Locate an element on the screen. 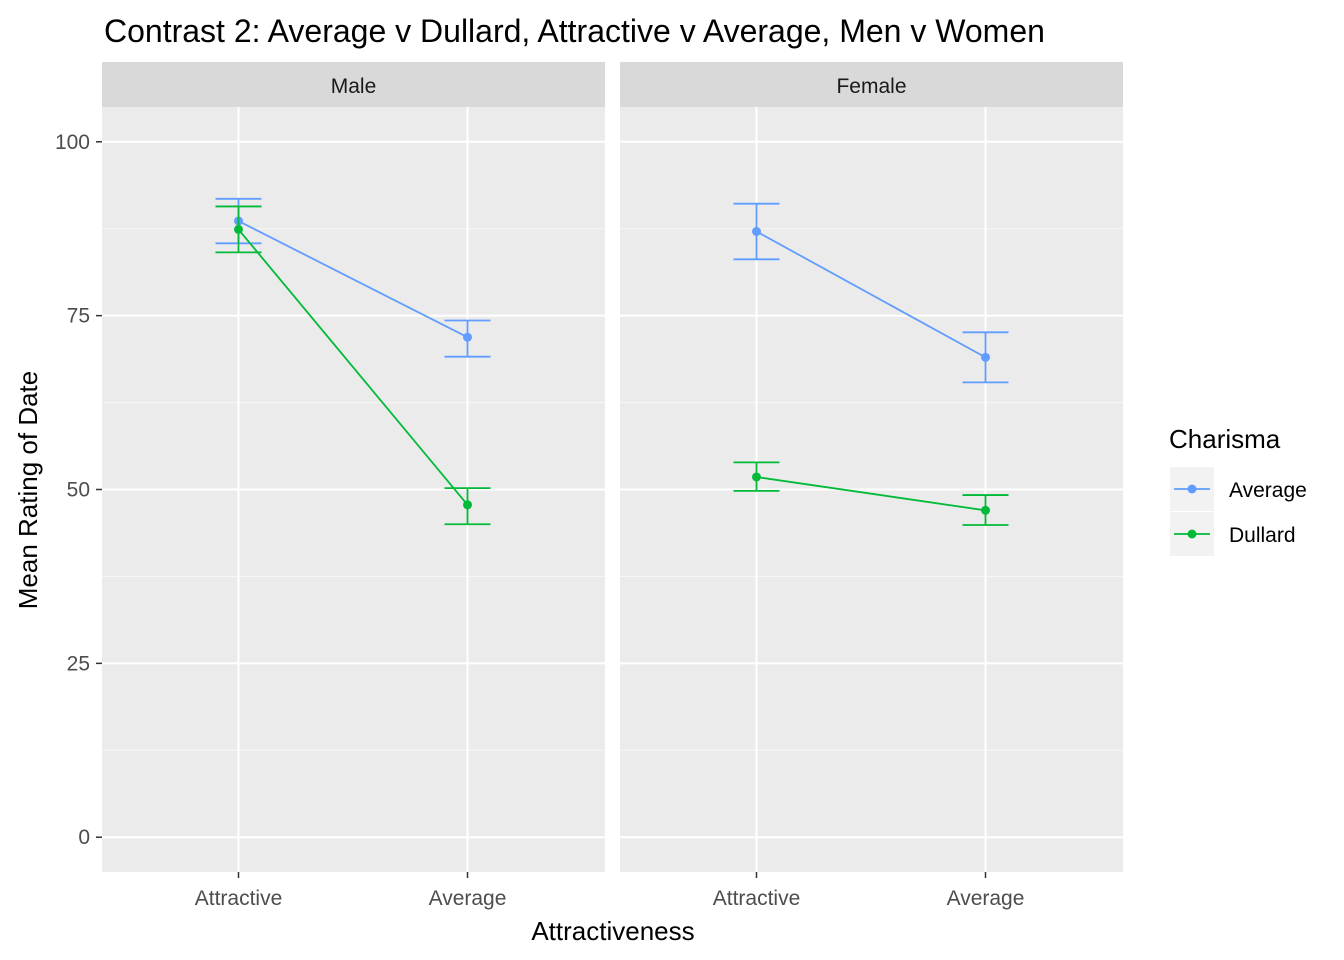 The width and height of the screenshot is (1344, 960). legend-entry-average: Average is located at coordinates (1238, 489).